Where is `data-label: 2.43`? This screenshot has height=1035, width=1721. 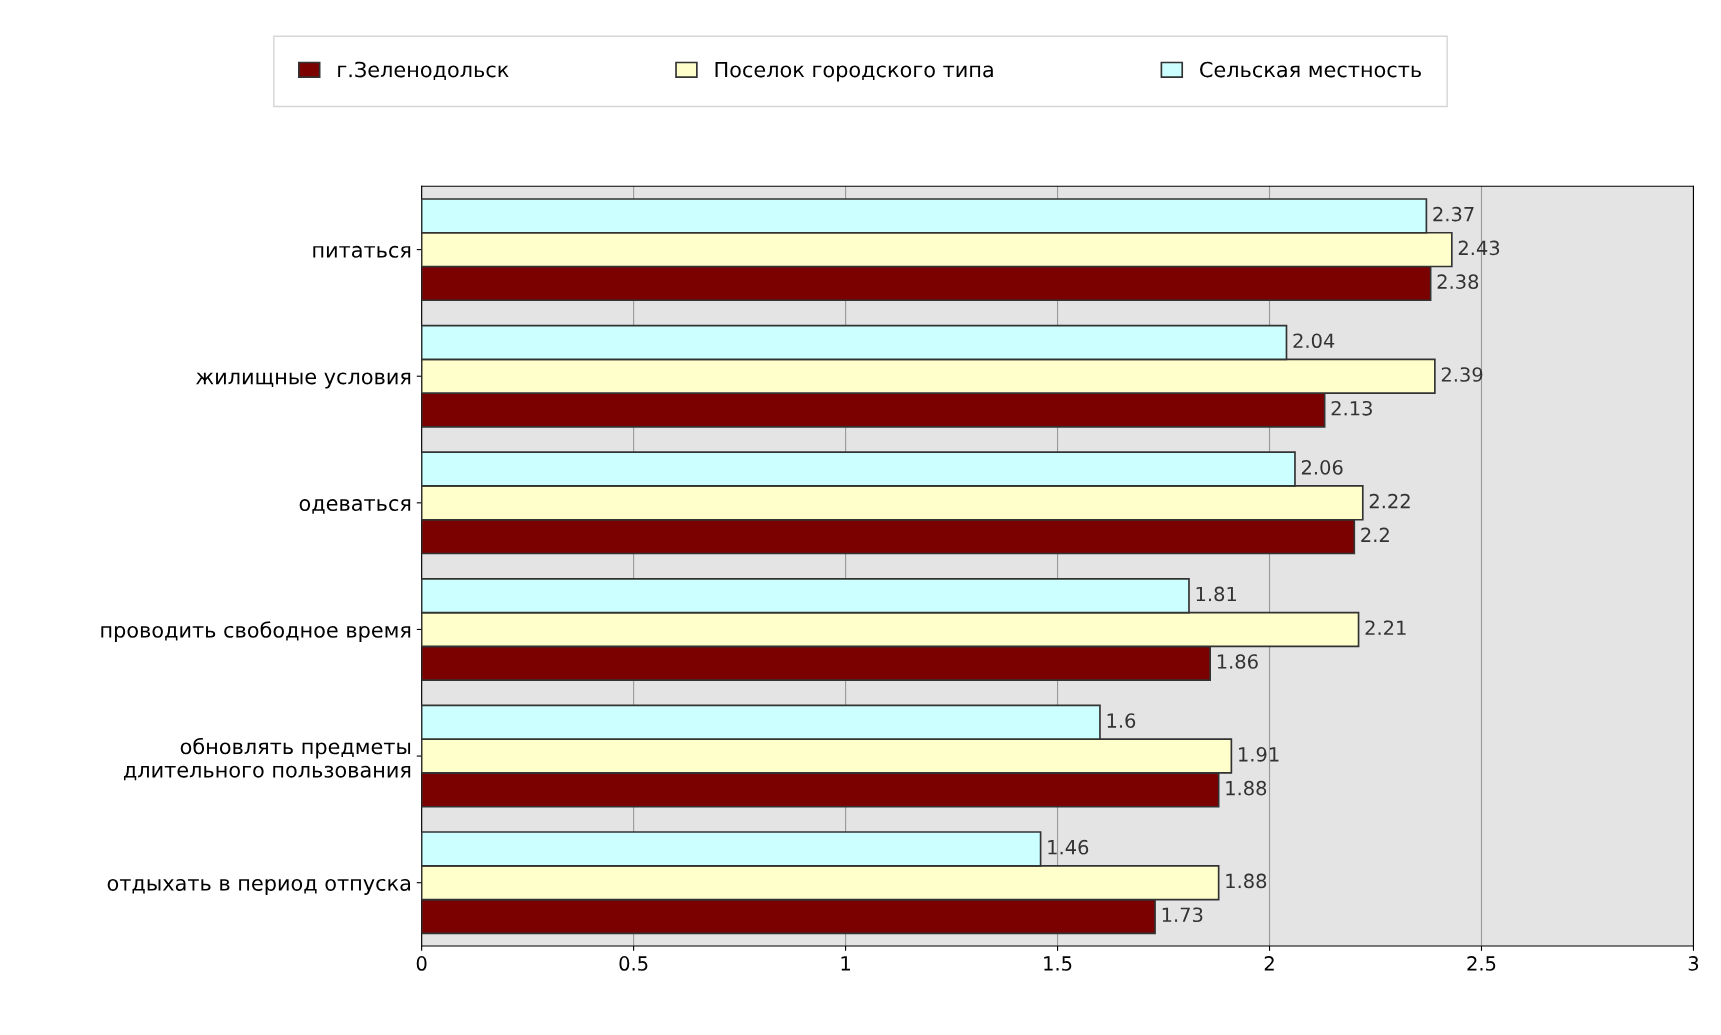
data-label: 2.43 is located at coordinates (1479, 248).